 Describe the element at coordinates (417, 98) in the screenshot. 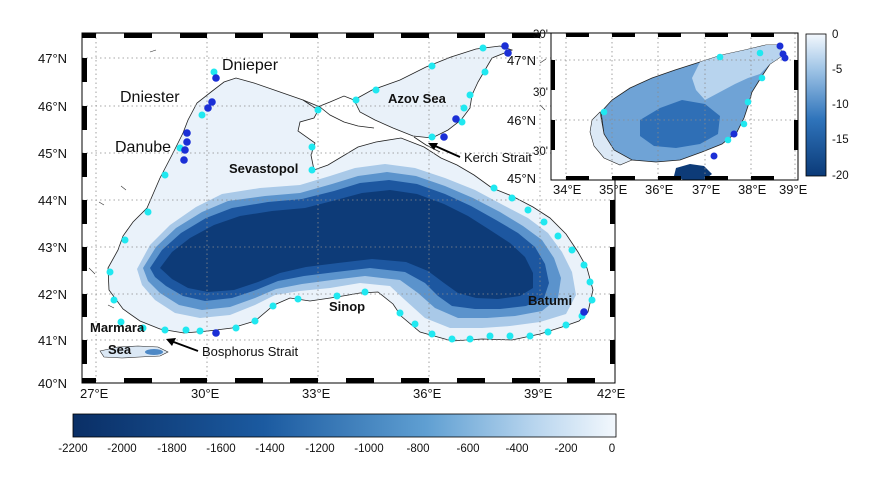

I see `label-azov-sea: Azov Sea` at that location.